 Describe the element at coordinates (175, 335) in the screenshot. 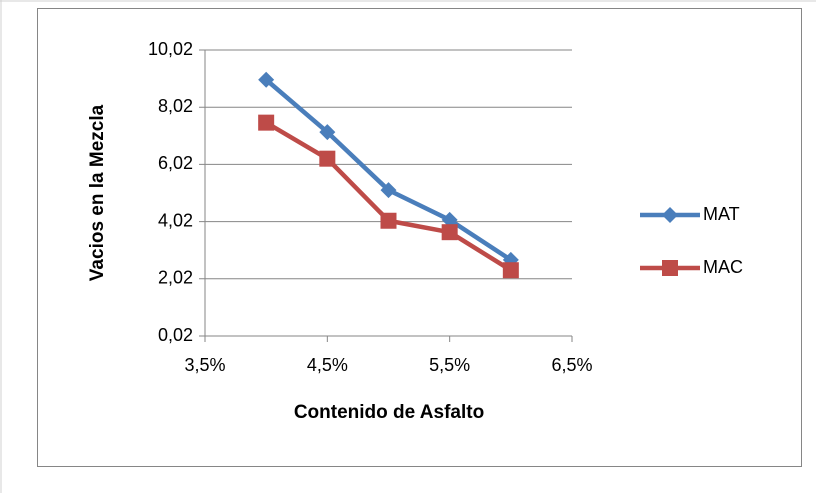

I see `y-tick-label: 0,02` at that location.